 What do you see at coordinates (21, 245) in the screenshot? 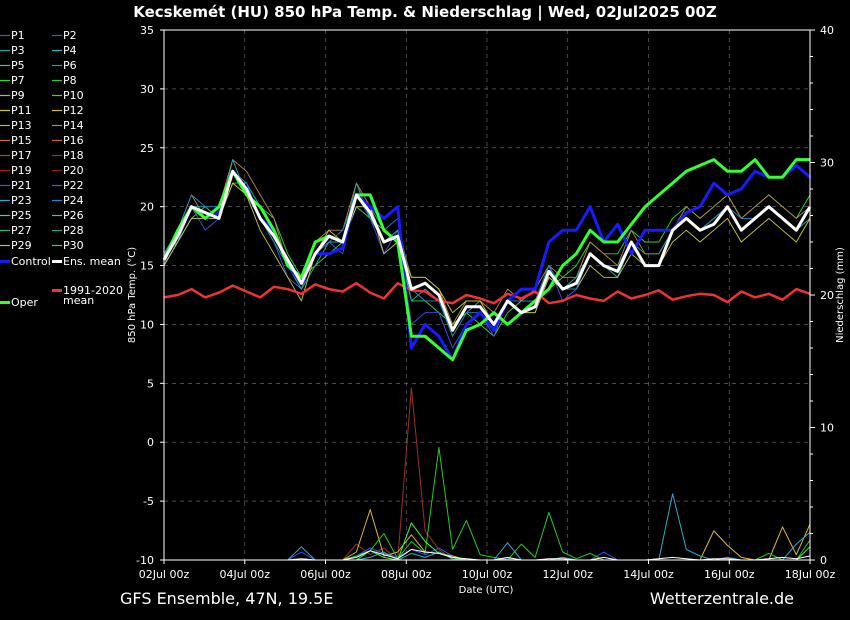
I see `legend-label: P29` at bounding box center [21, 245].